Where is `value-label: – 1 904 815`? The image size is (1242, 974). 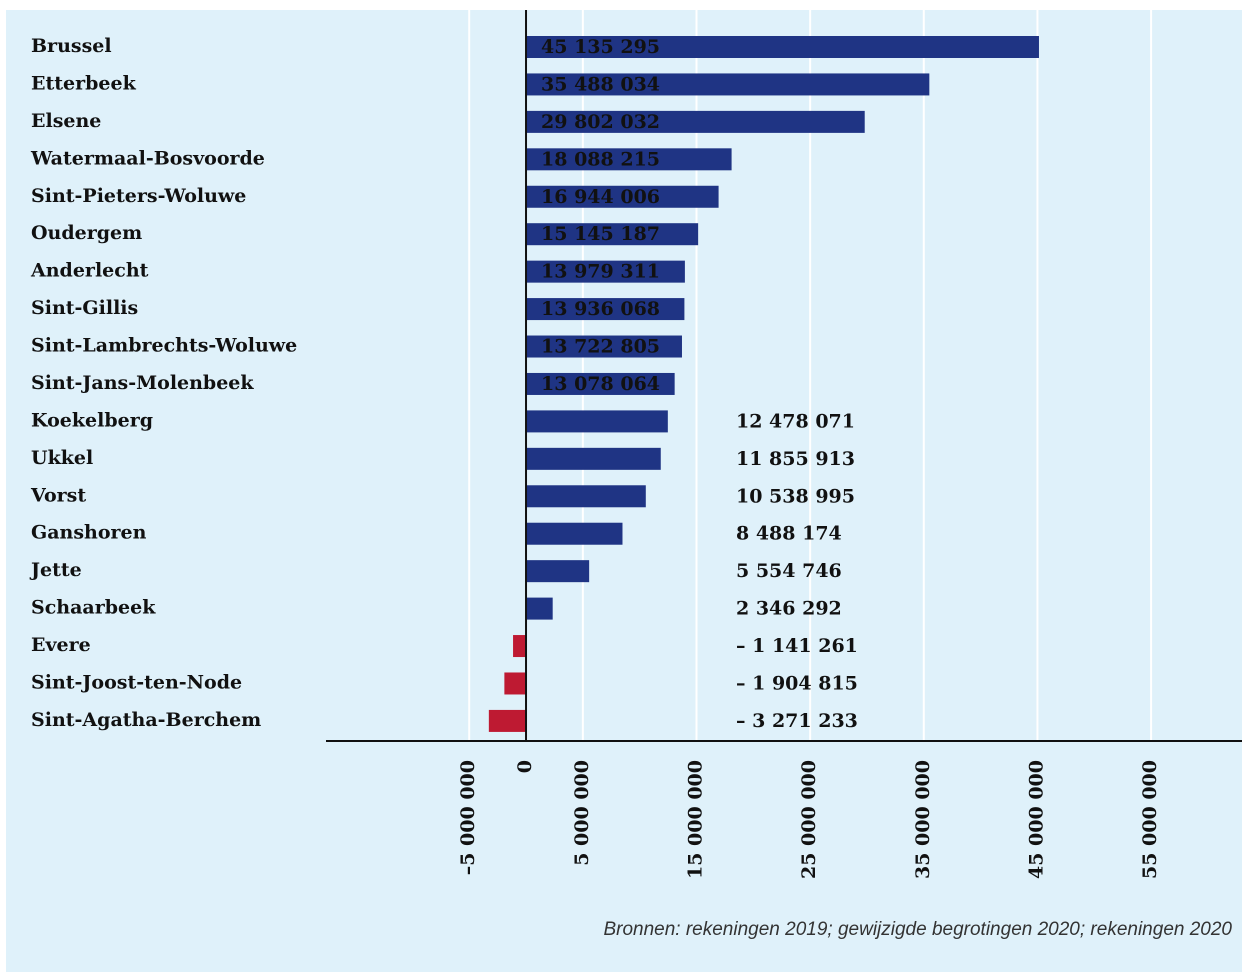
value-label: – 1 904 815 is located at coordinates (797, 683).